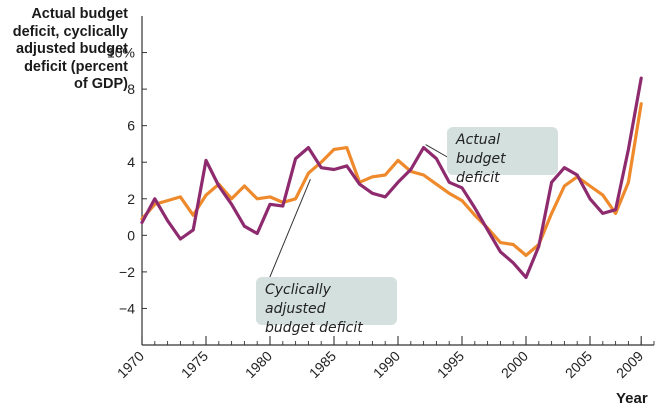 This screenshot has height=415, width=664. Describe the element at coordinates (131, 235) in the screenshot. I see `y-tick-label: 0` at that location.